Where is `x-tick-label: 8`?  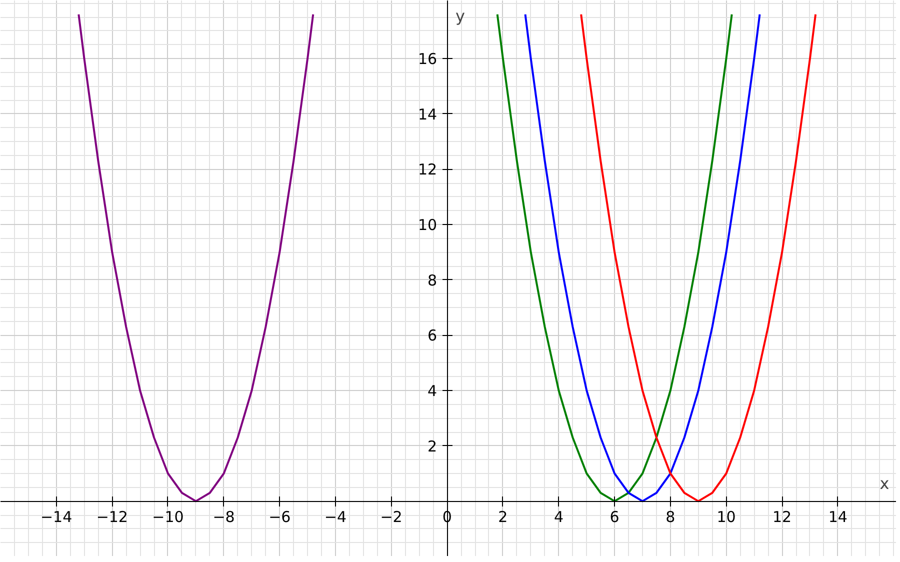 x-tick-label: 8 is located at coordinates (671, 517).